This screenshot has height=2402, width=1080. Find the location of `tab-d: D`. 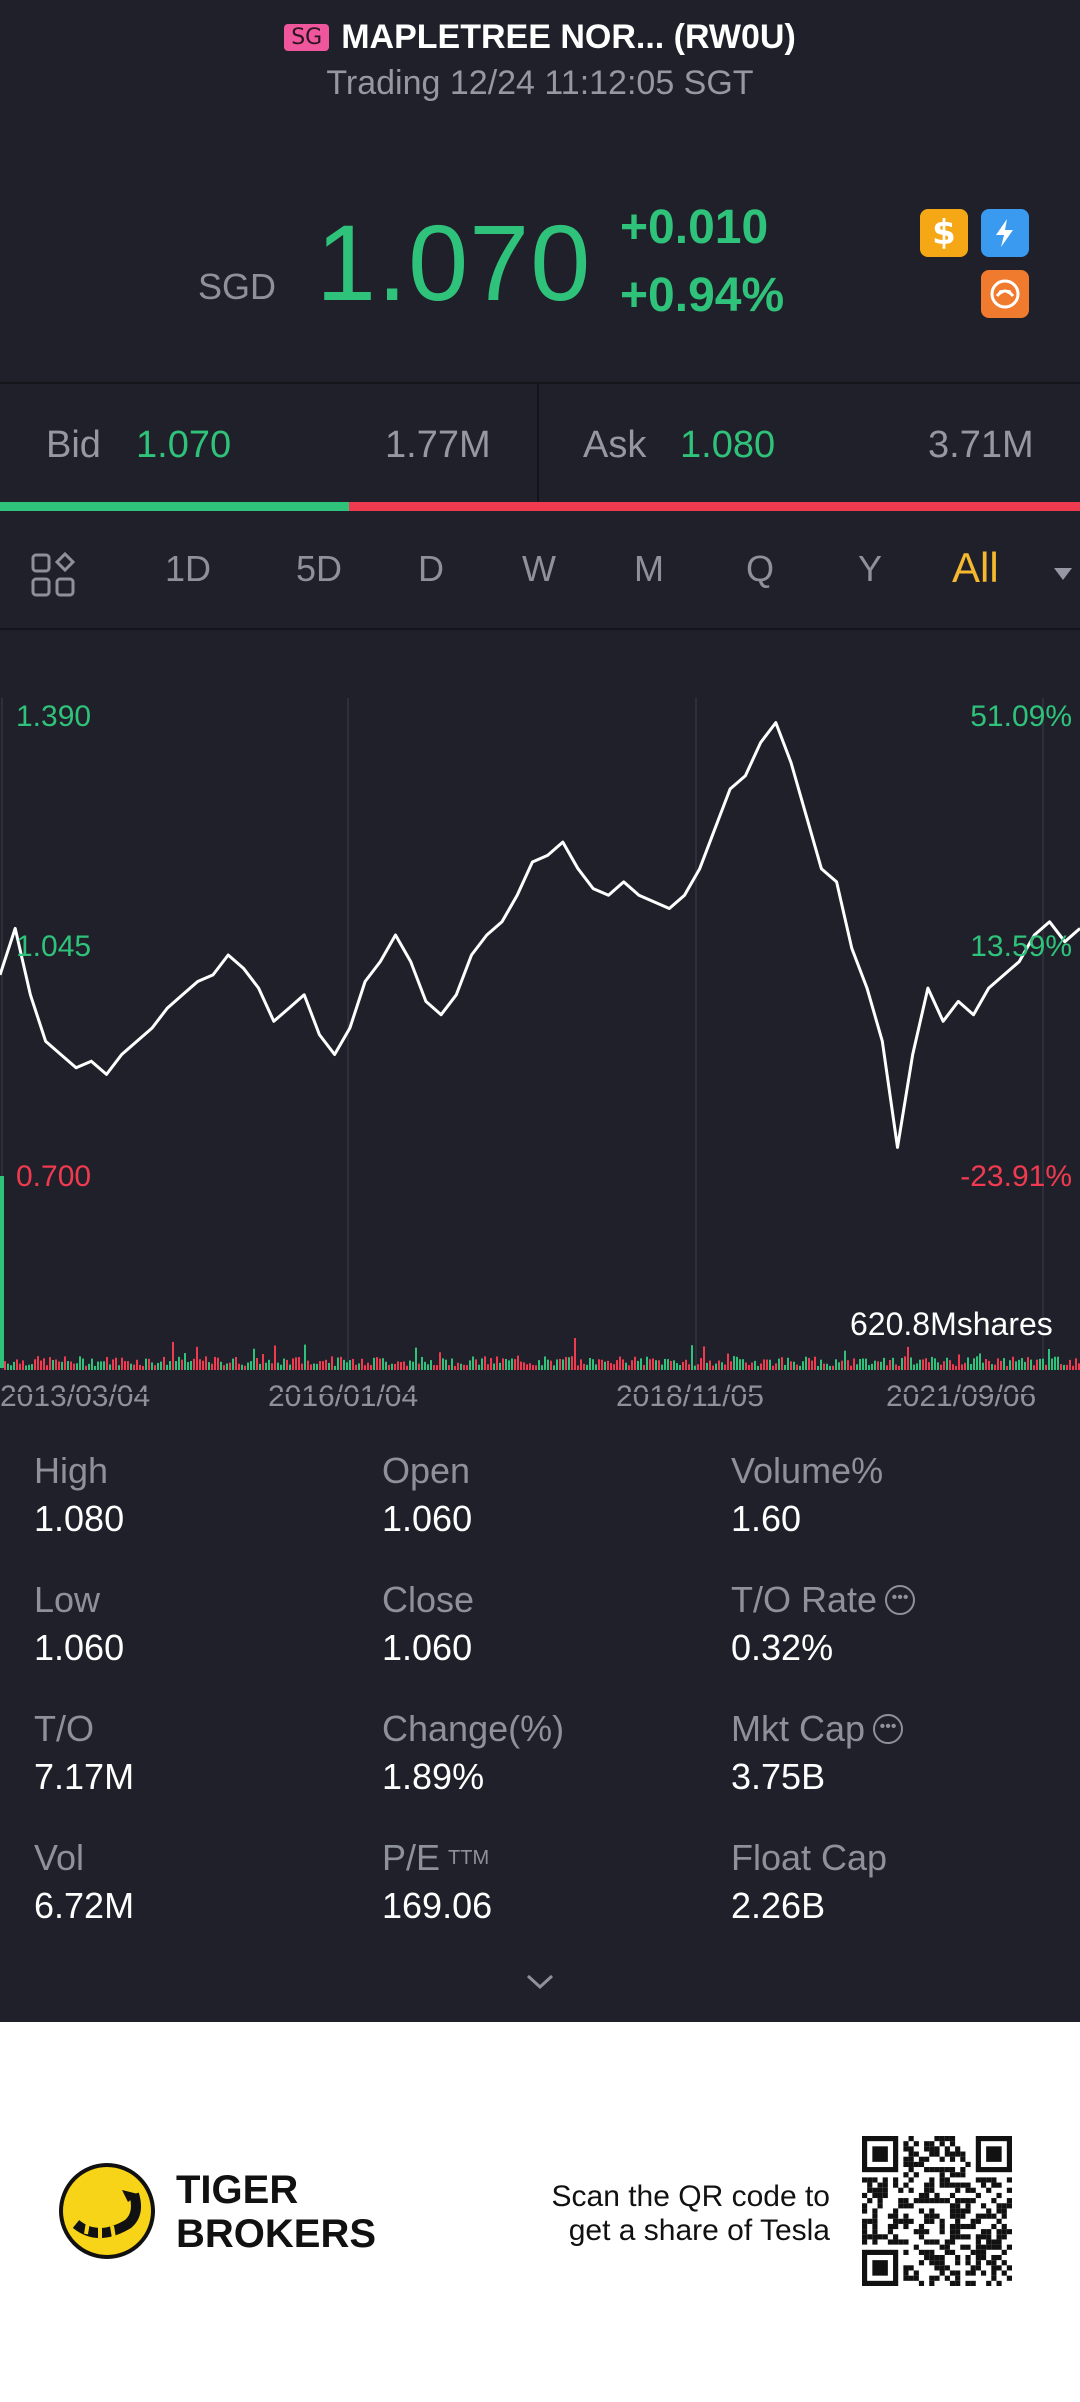

tab-d: D is located at coordinates (431, 568).